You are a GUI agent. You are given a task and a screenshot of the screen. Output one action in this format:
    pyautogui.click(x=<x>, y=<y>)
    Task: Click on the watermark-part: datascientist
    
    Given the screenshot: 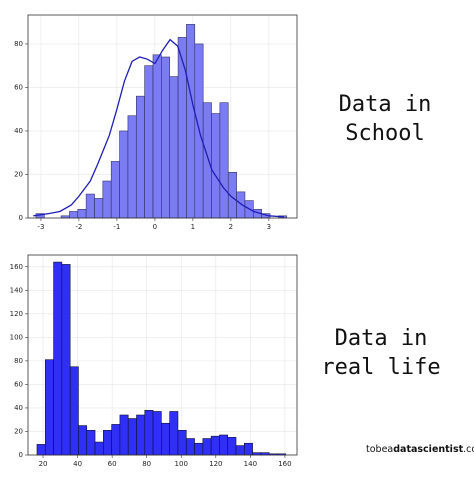 What is the action you would take?
    pyautogui.click(x=428, y=449)
    